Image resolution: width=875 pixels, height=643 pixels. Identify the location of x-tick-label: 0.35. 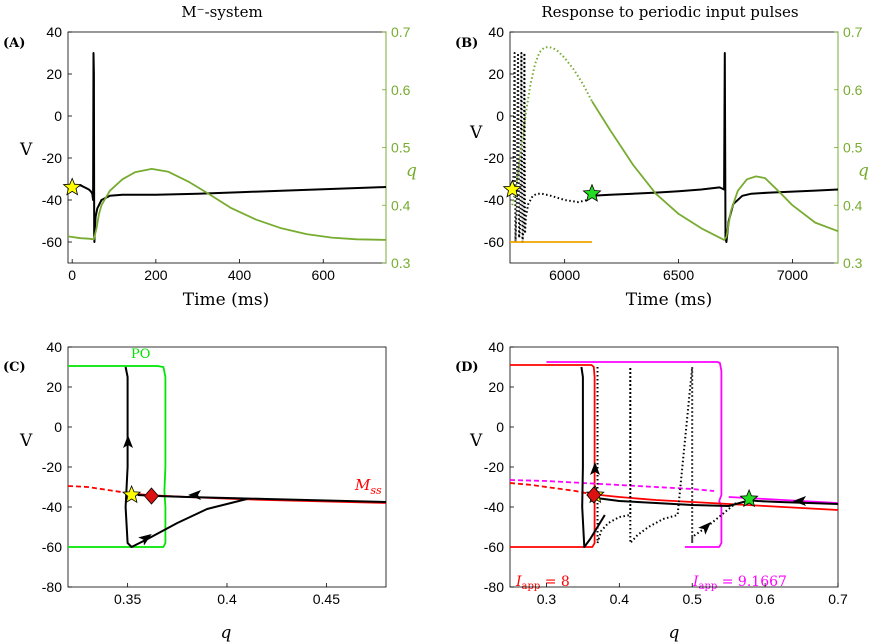
(127, 599).